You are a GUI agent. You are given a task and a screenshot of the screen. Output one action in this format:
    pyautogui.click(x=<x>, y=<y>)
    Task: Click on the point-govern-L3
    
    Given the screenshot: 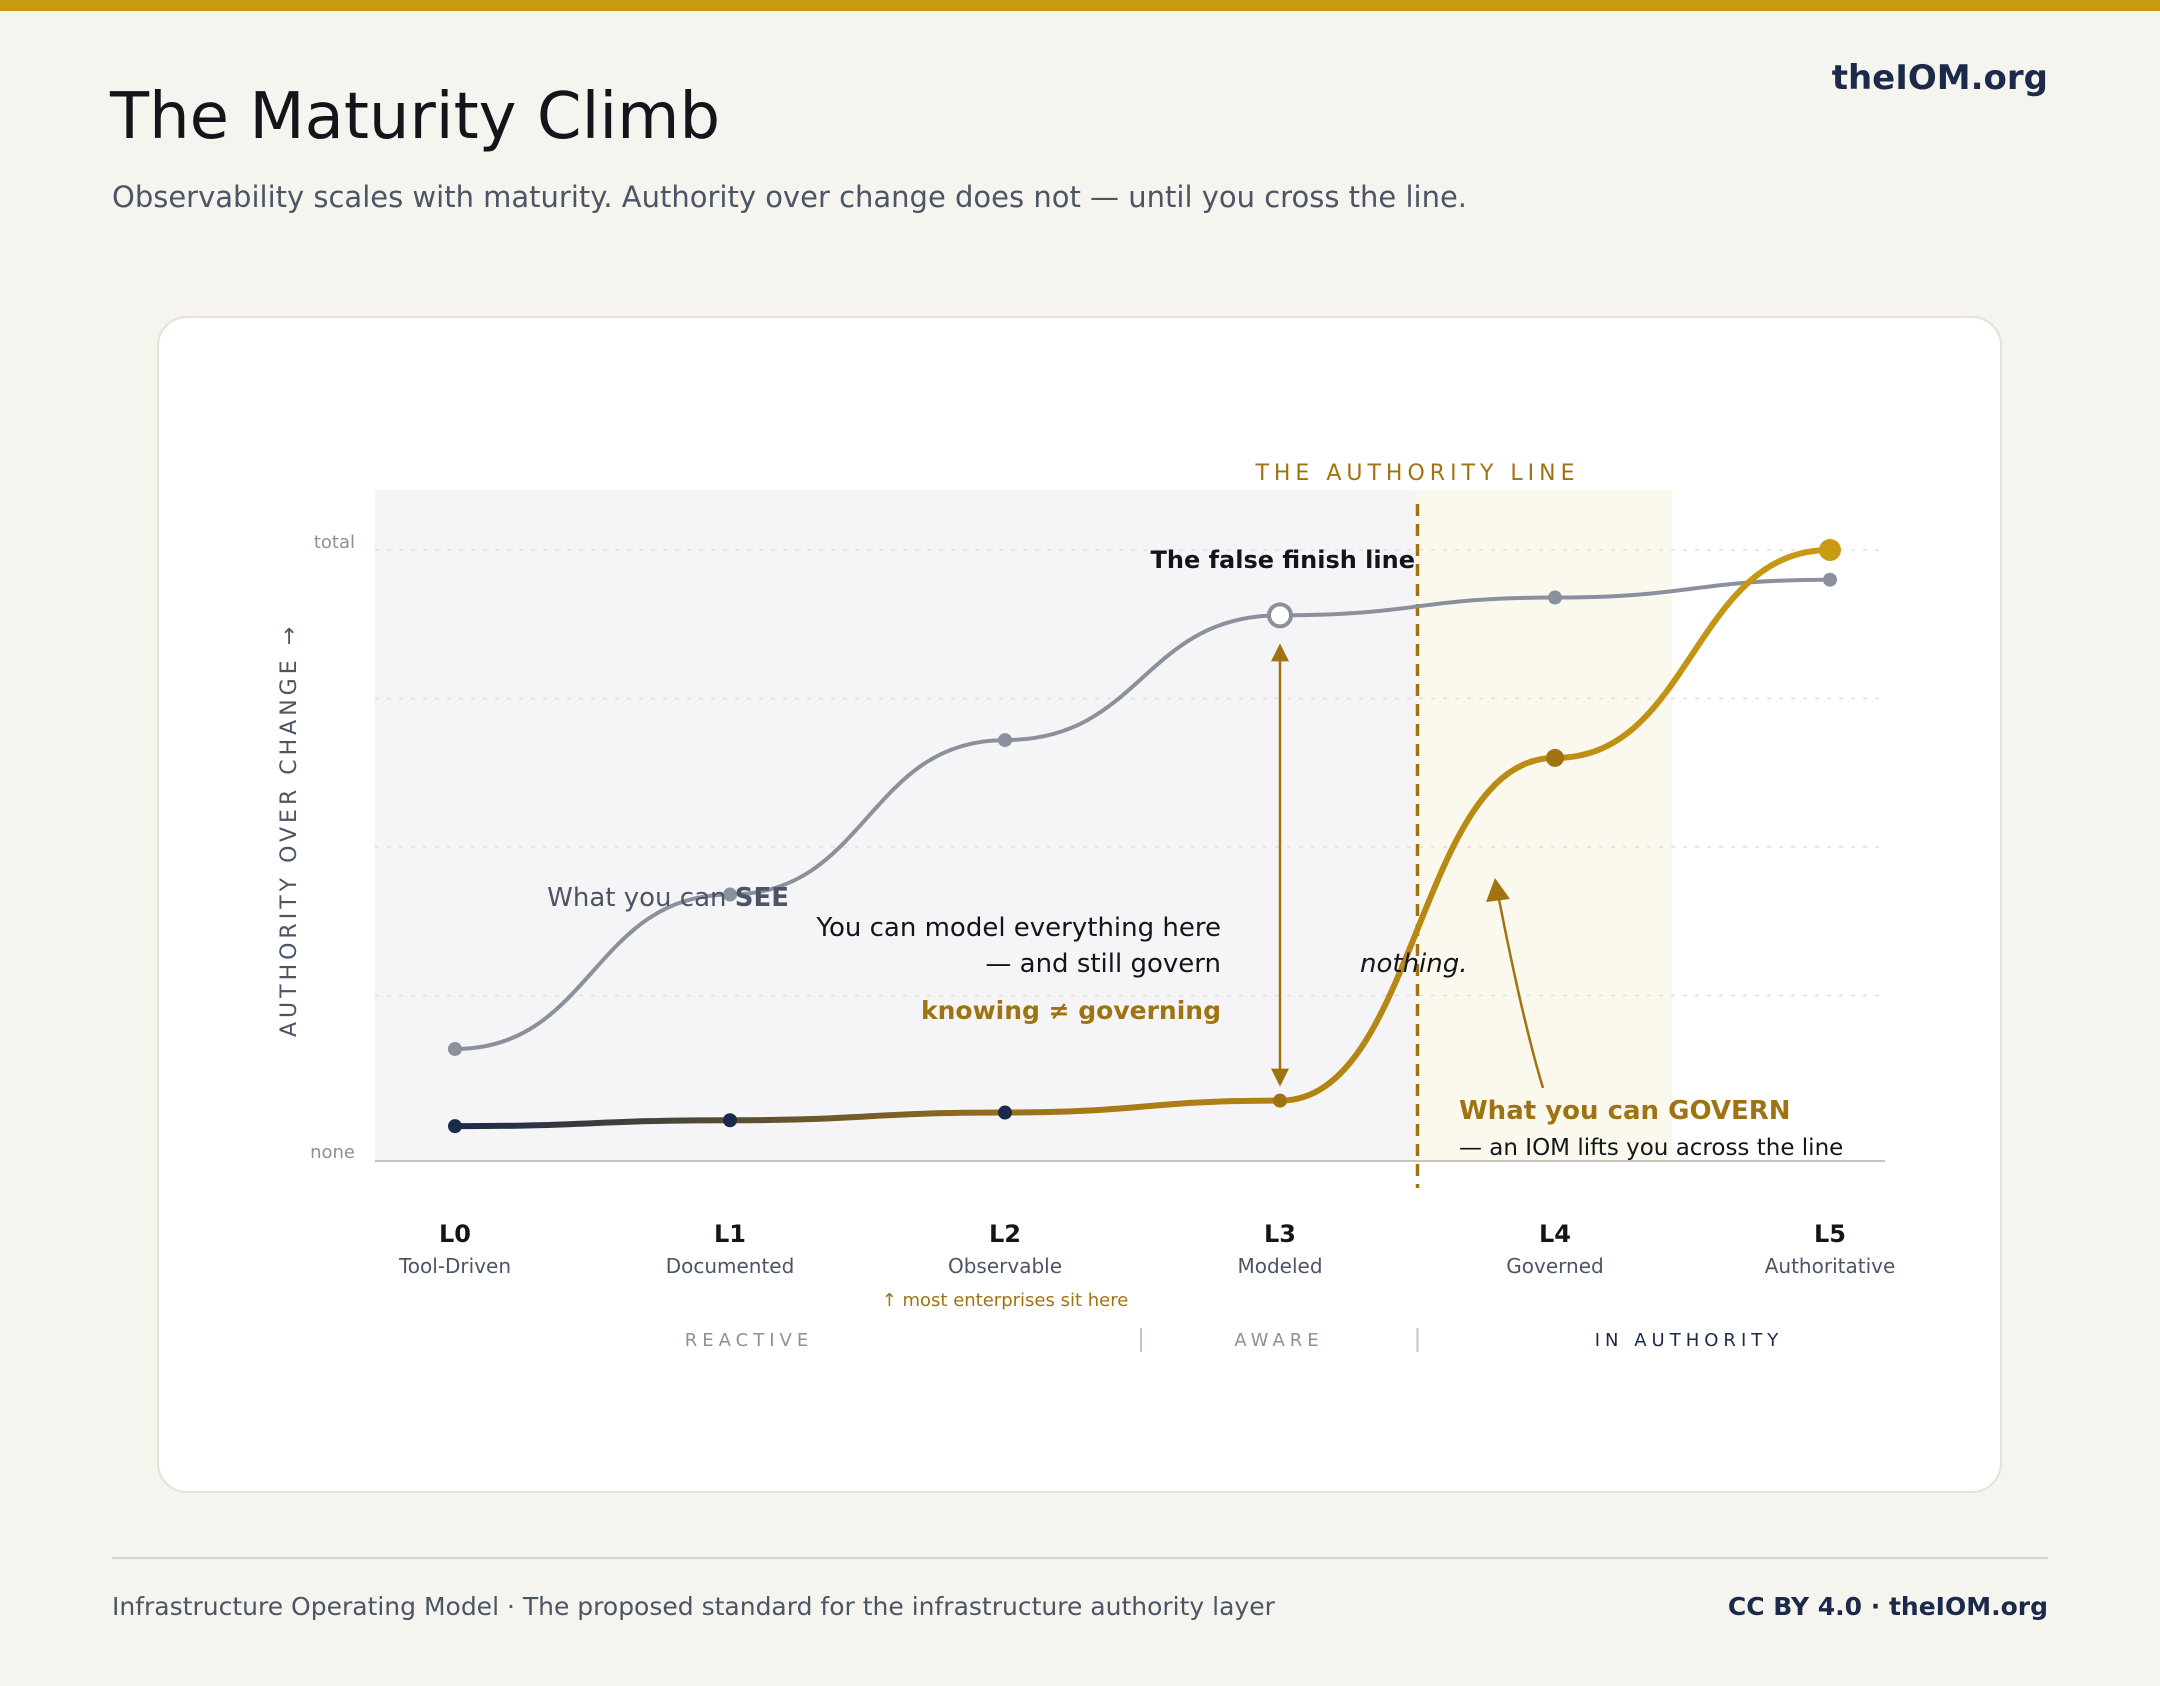 What is the action you would take?
    pyautogui.click(x=1280, y=1100)
    